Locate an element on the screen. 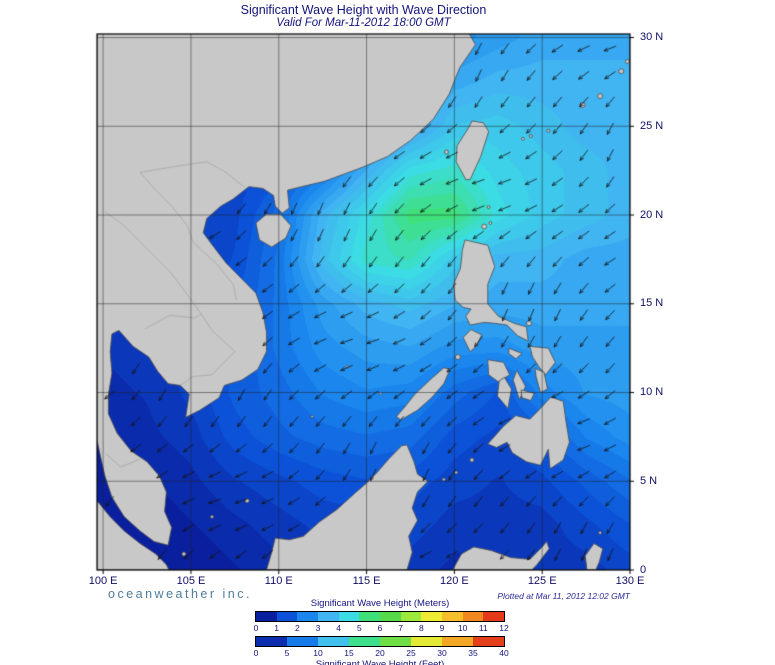 Image resolution: width=775 pixels, height=665 pixels. meters-tick-label: 7 is located at coordinates (401, 628).